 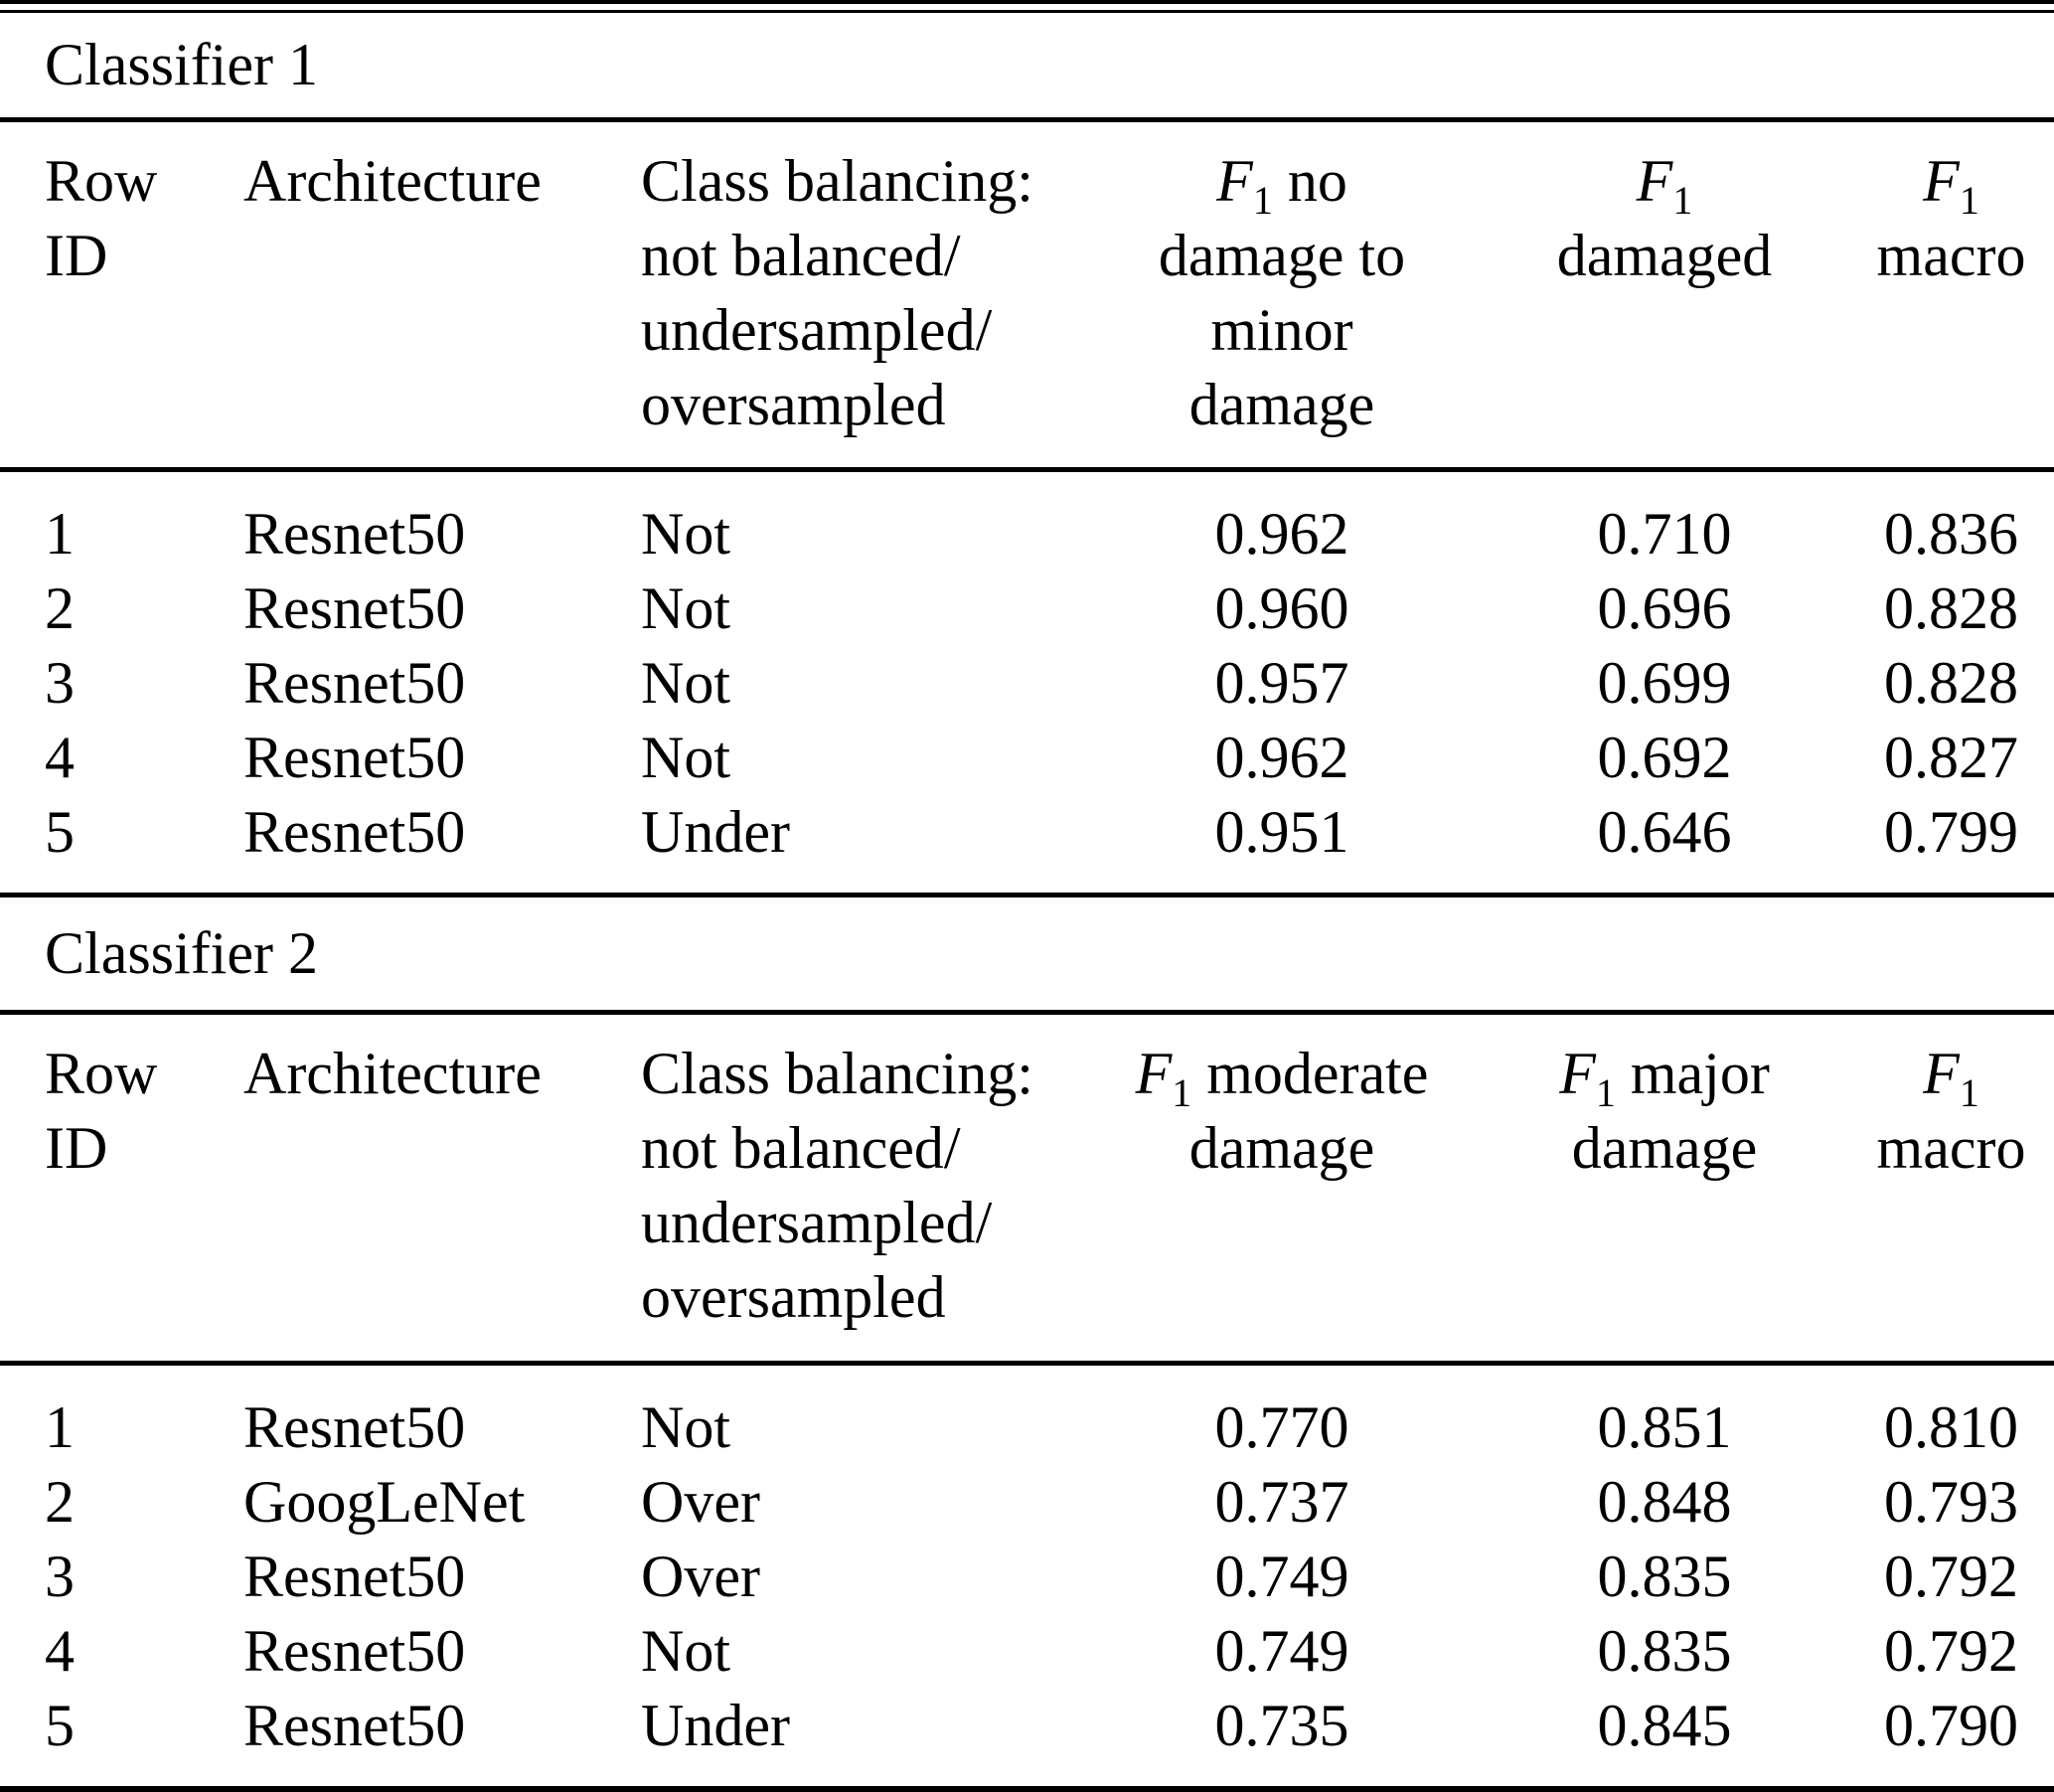 I want to click on f1-value-cell: 0.960, so click(x=1281, y=608).